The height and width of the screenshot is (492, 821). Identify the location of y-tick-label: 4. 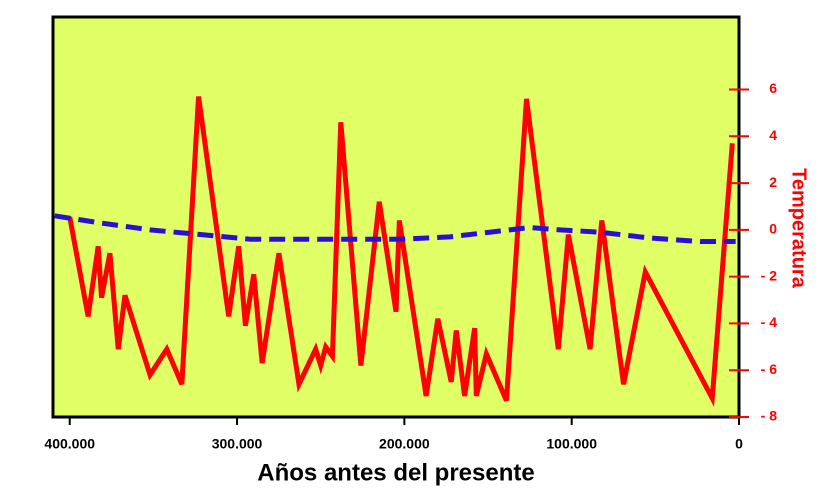
(773, 135).